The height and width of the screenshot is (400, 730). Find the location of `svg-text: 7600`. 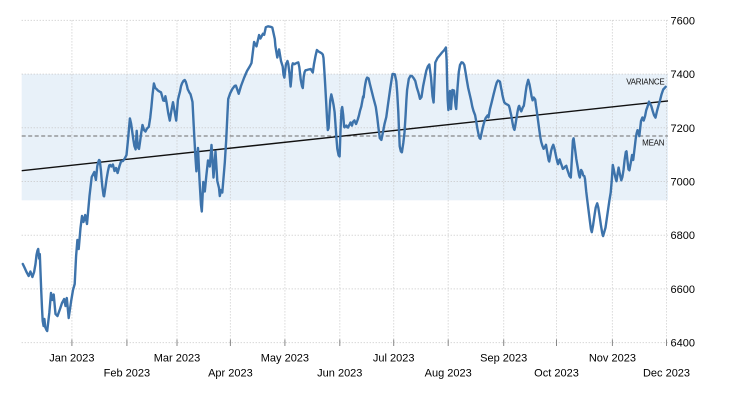

svg-text: 7600 is located at coordinates (683, 21).